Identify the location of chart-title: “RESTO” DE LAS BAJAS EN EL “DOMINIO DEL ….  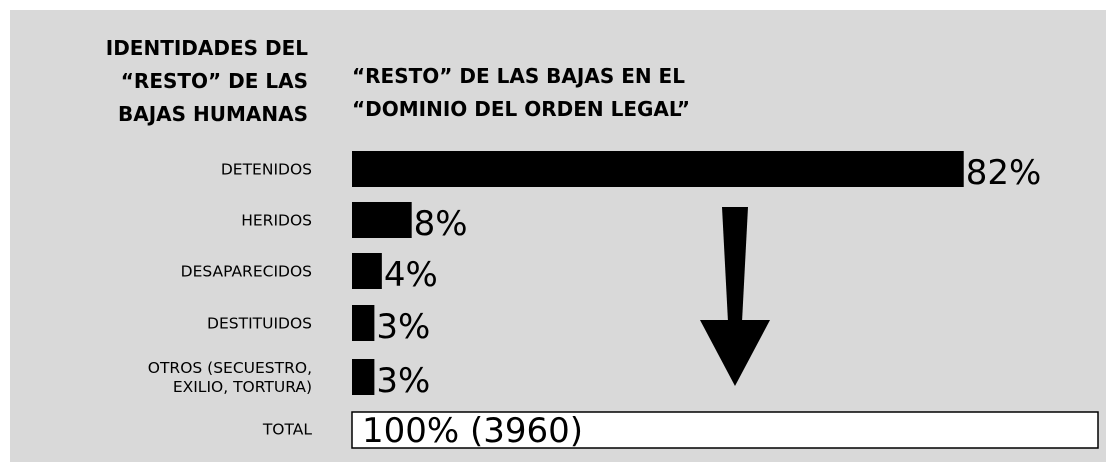
(521, 92).